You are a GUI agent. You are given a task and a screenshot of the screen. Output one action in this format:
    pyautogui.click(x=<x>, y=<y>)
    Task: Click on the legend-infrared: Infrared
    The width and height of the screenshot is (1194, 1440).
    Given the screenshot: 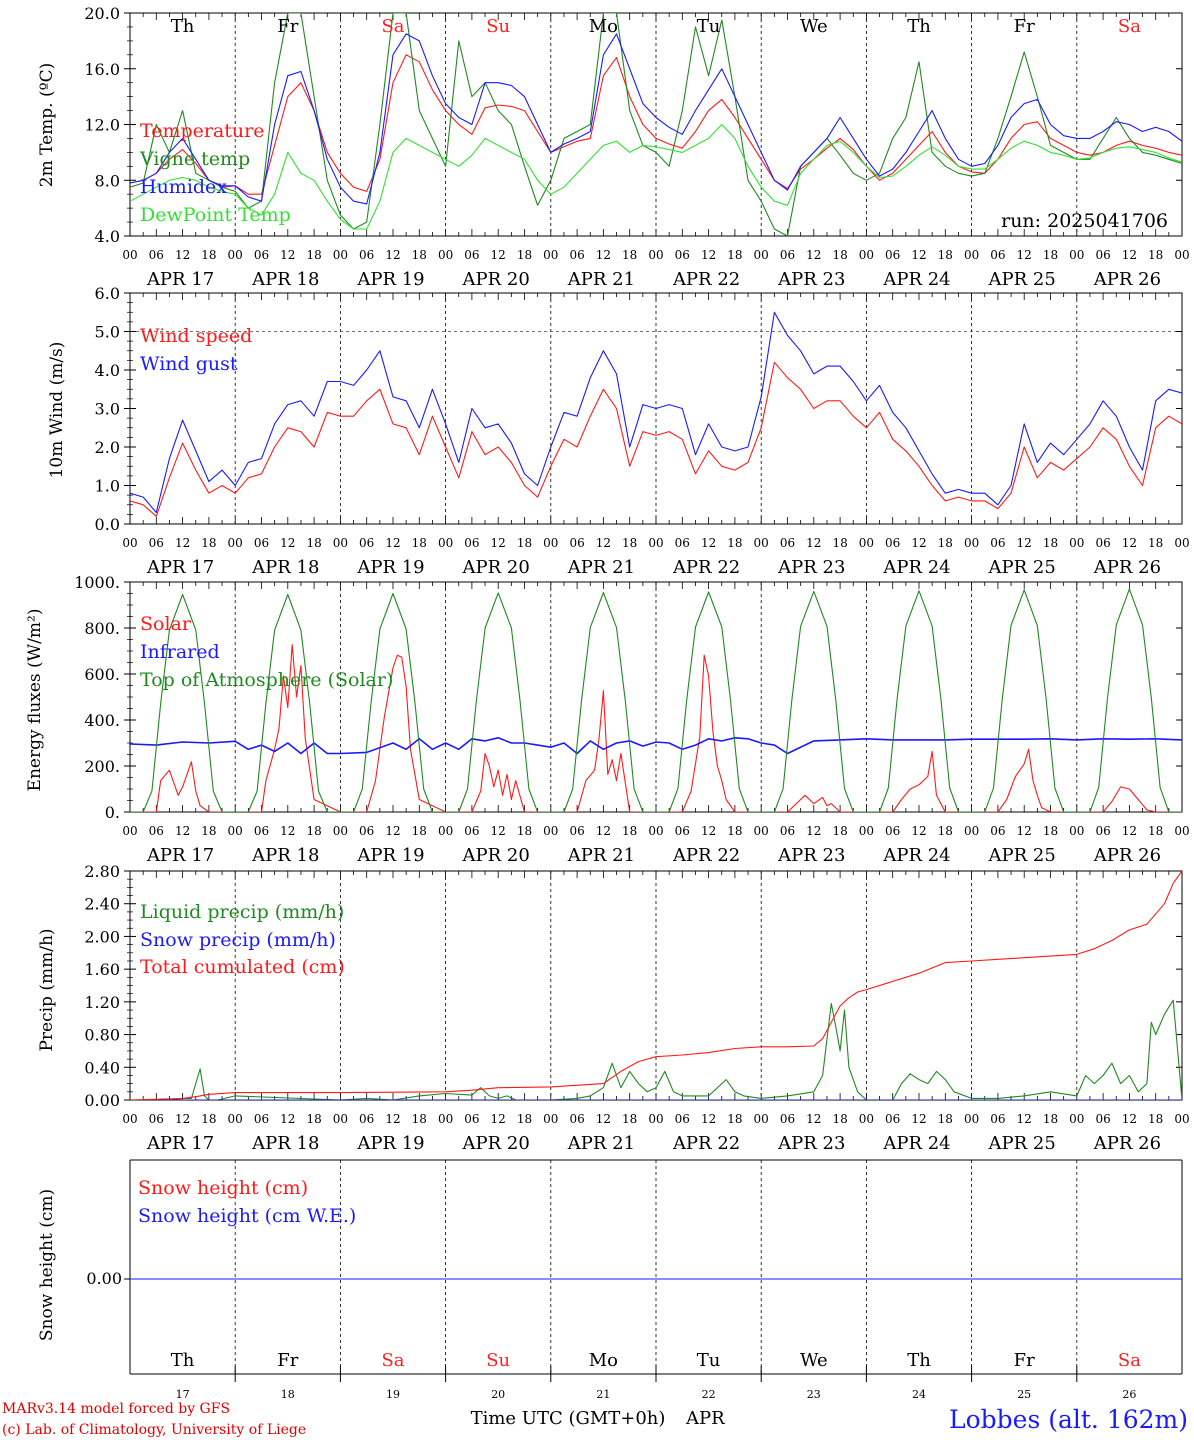 What is the action you would take?
    pyautogui.click(x=180, y=652)
    